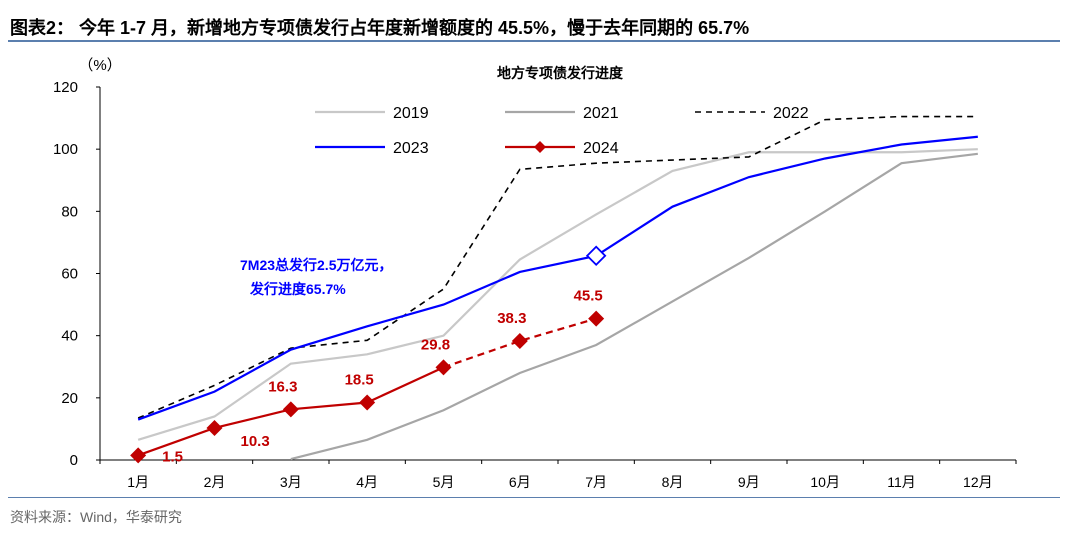 The height and width of the screenshot is (538, 1080). Describe the element at coordinates (596, 256) in the screenshot. I see `series-2023-highlight-marker` at that location.